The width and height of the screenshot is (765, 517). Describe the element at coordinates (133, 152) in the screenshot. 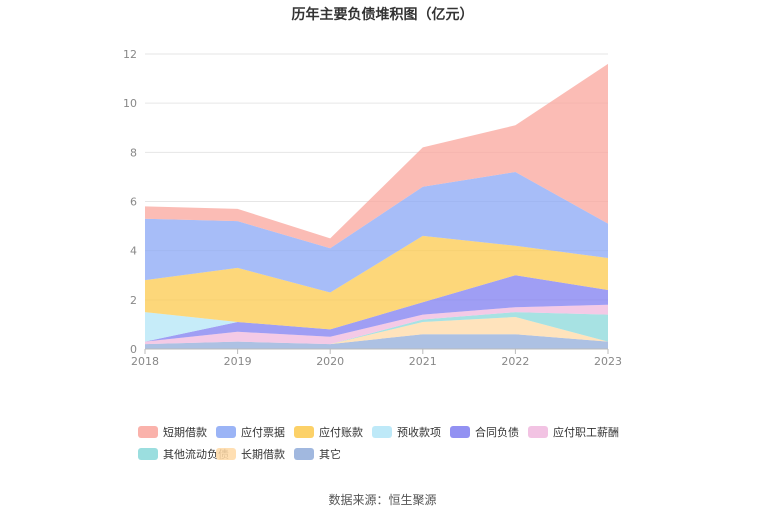

I see `y-tick-label: 8` at that location.